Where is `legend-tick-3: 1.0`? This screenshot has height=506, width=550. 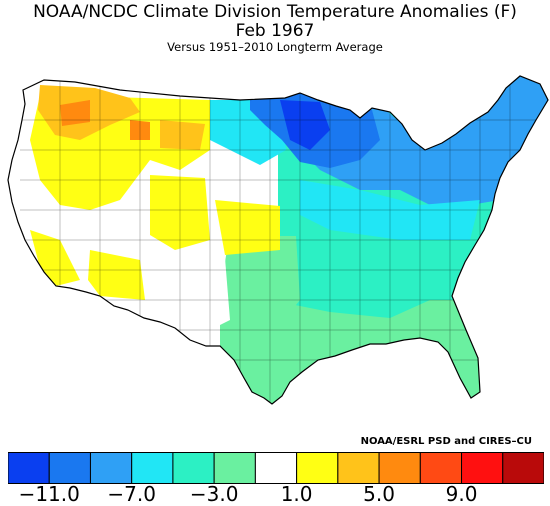 legend-tick-3: 1.0 is located at coordinates (296, 494).